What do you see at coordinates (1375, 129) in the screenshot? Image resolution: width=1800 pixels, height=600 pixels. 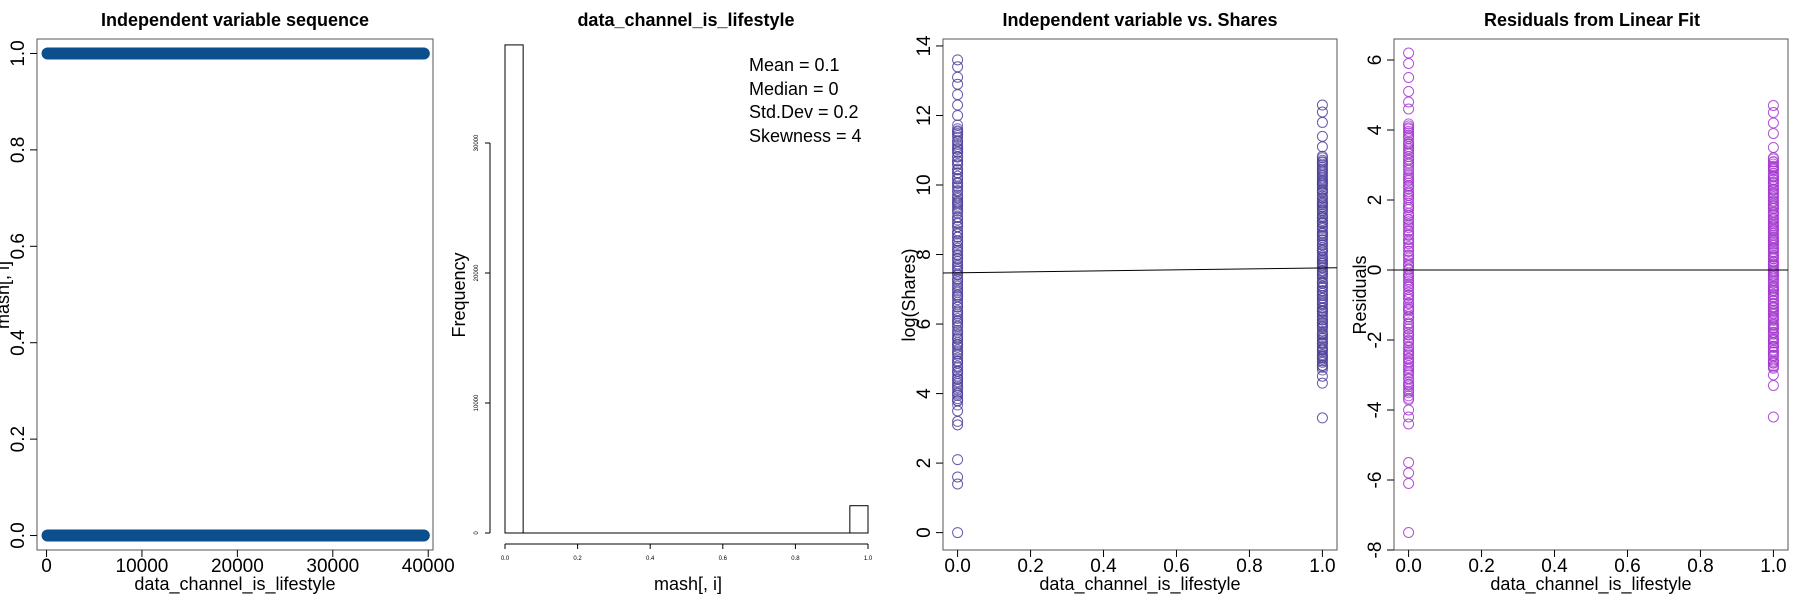 I see `y-tick-label: 4` at bounding box center [1375, 129].